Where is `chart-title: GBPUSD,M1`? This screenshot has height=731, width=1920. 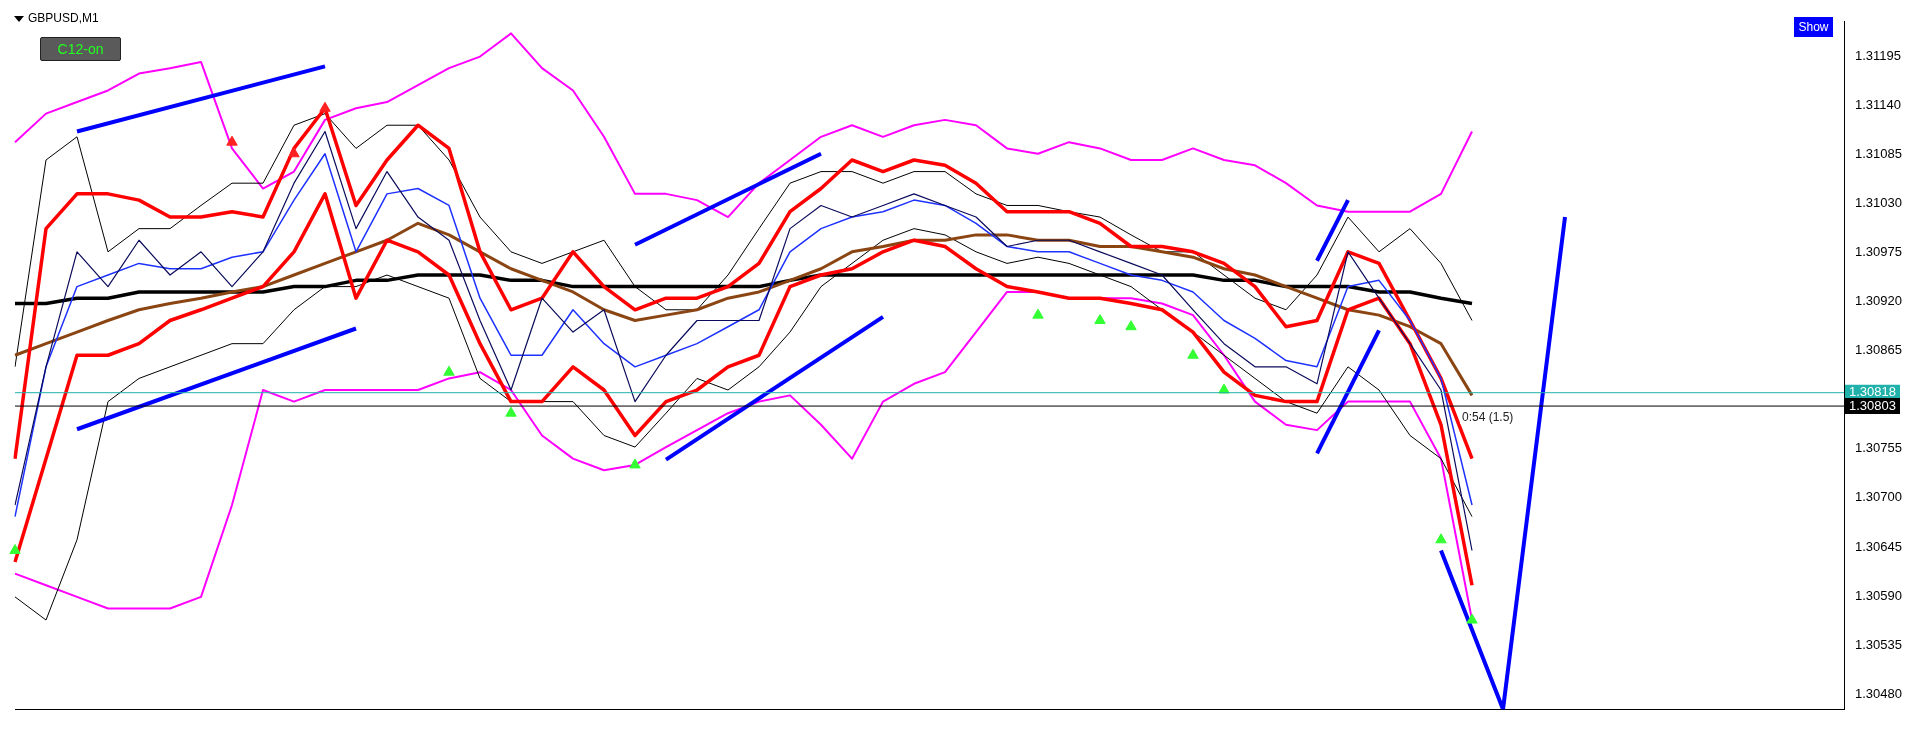
chart-title: GBPUSD,M1 is located at coordinates (63, 18).